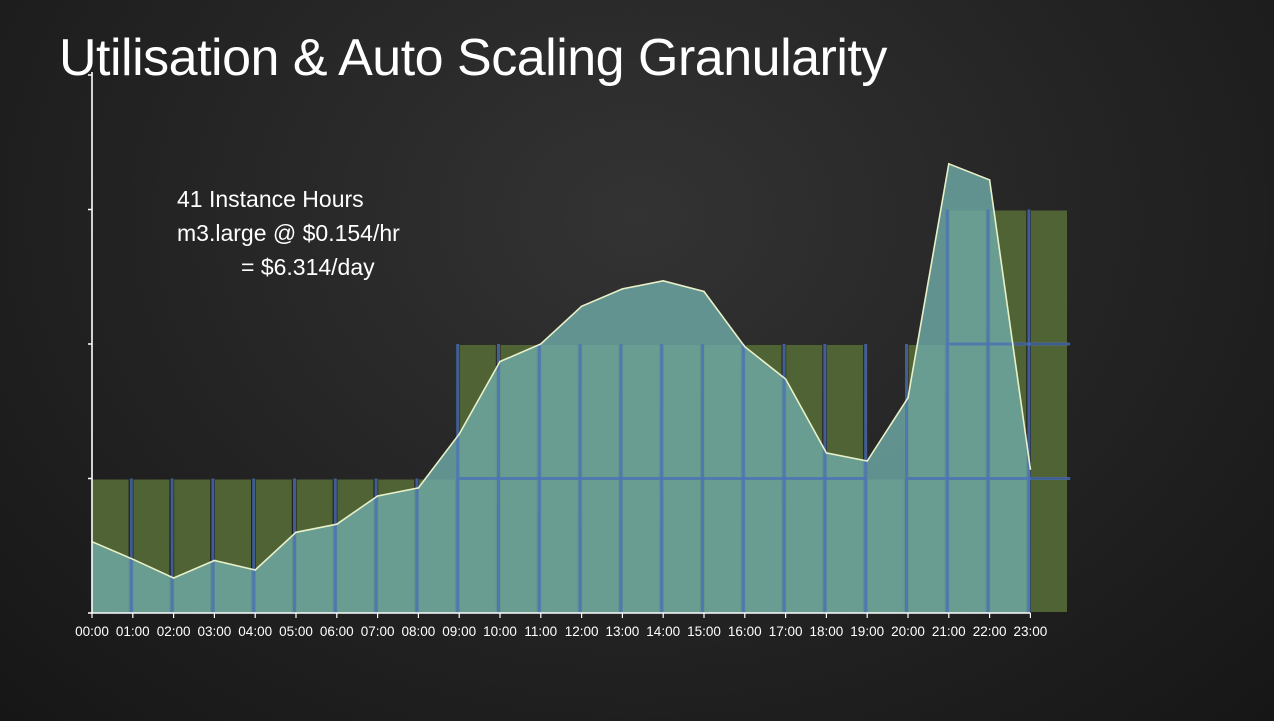 The image size is (1274, 721). Describe the element at coordinates (745, 631) in the screenshot. I see `x-tick-label: 16:00` at that location.